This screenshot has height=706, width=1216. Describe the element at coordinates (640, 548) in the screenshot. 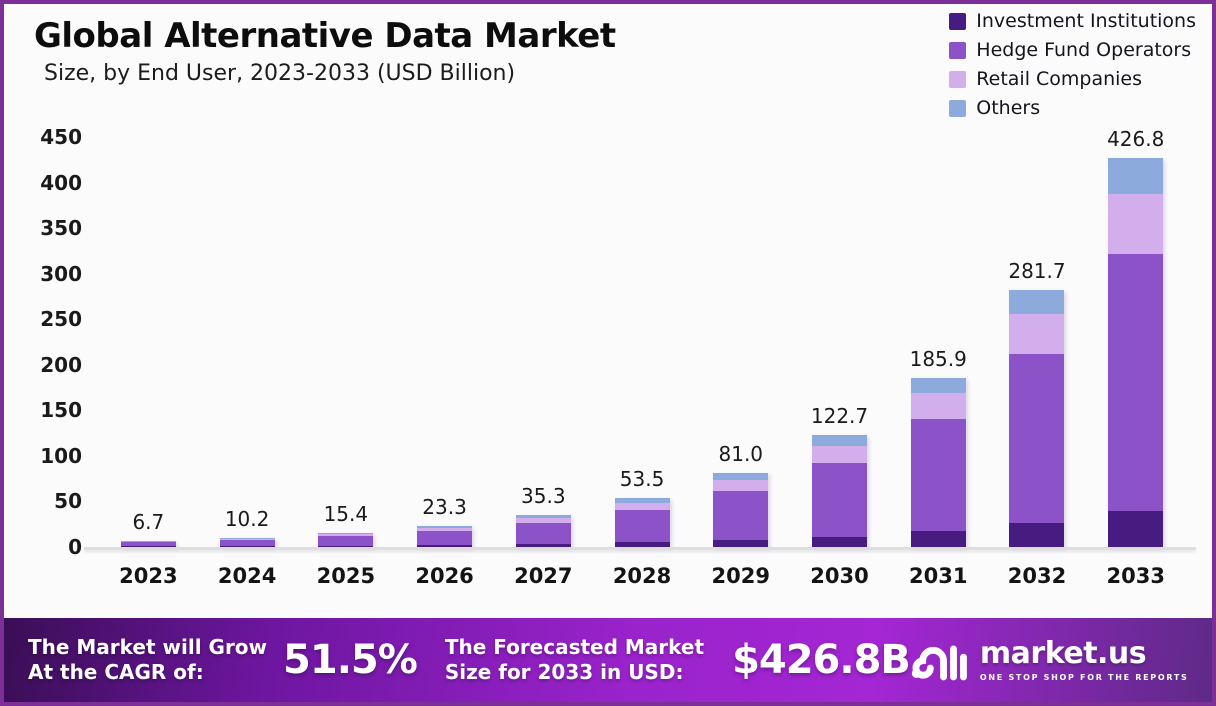

I see `x-axis-line` at that location.